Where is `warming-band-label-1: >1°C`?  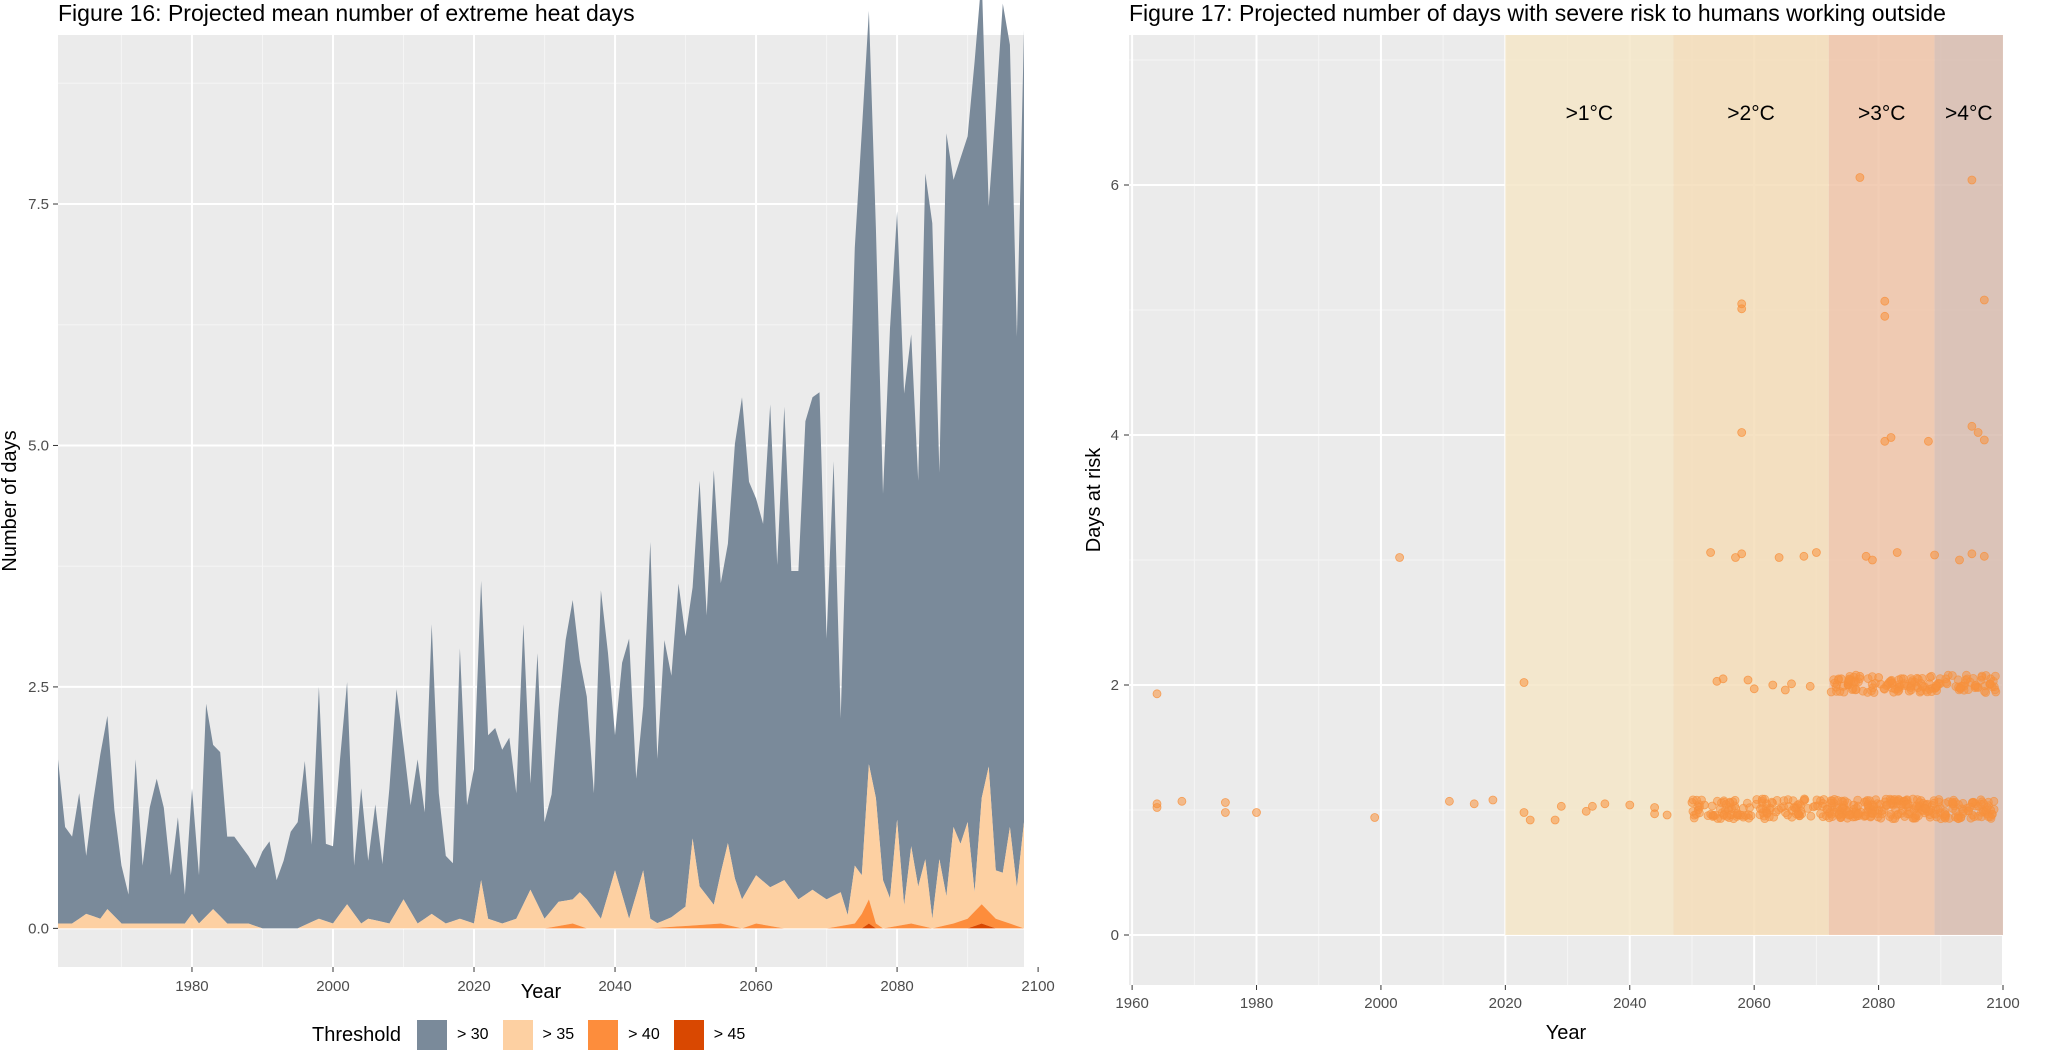
warming-band-label-1: >1°C is located at coordinates (1590, 113).